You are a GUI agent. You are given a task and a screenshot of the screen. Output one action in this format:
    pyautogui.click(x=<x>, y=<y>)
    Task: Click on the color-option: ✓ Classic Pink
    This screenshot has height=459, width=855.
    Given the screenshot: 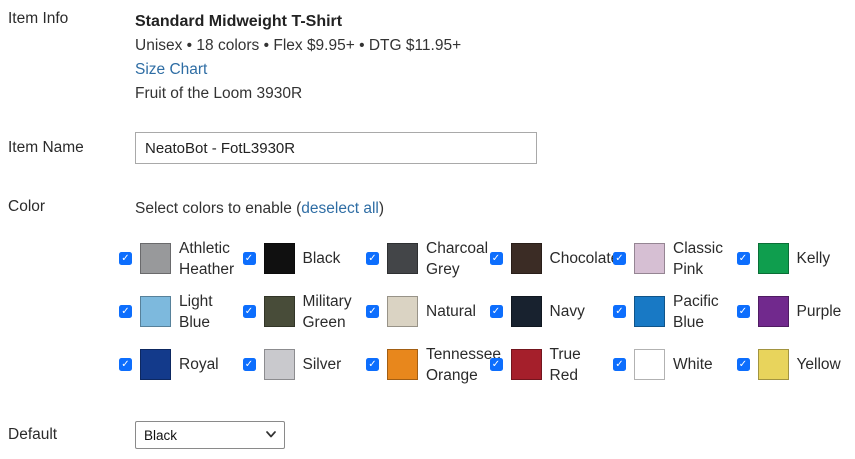 What is the action you would take?
    pyautogui.click(x=675, y=259)
    